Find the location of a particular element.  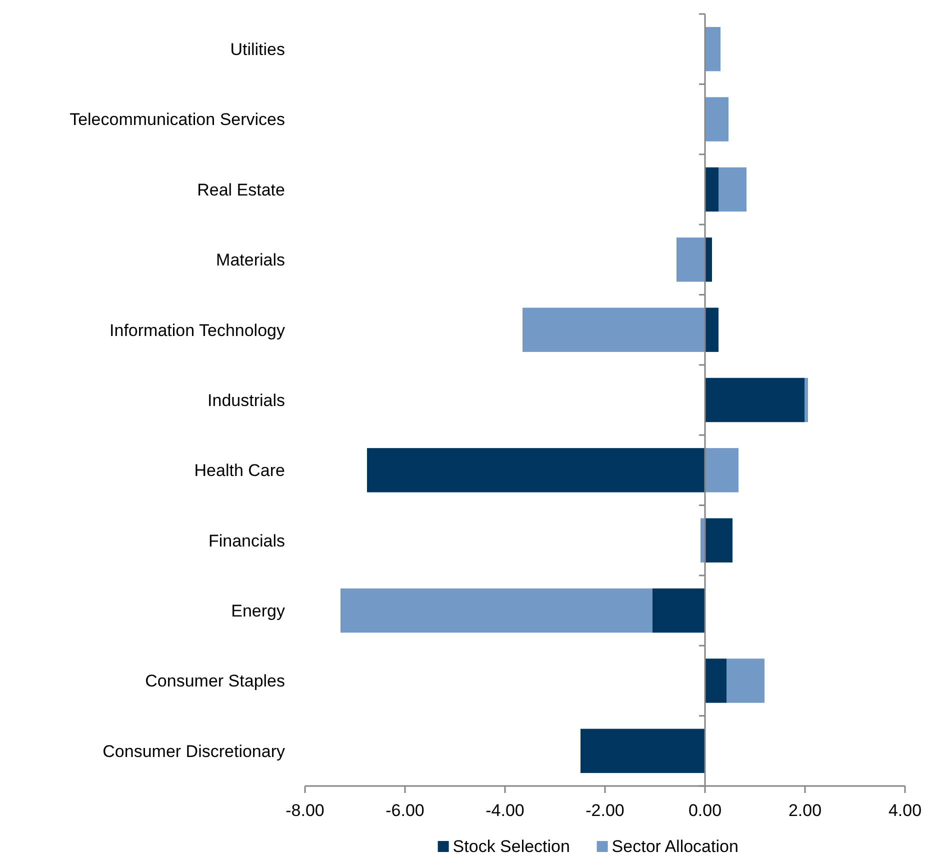

y-tick-label: Consumer Staples is located at coordinates (215, 681).